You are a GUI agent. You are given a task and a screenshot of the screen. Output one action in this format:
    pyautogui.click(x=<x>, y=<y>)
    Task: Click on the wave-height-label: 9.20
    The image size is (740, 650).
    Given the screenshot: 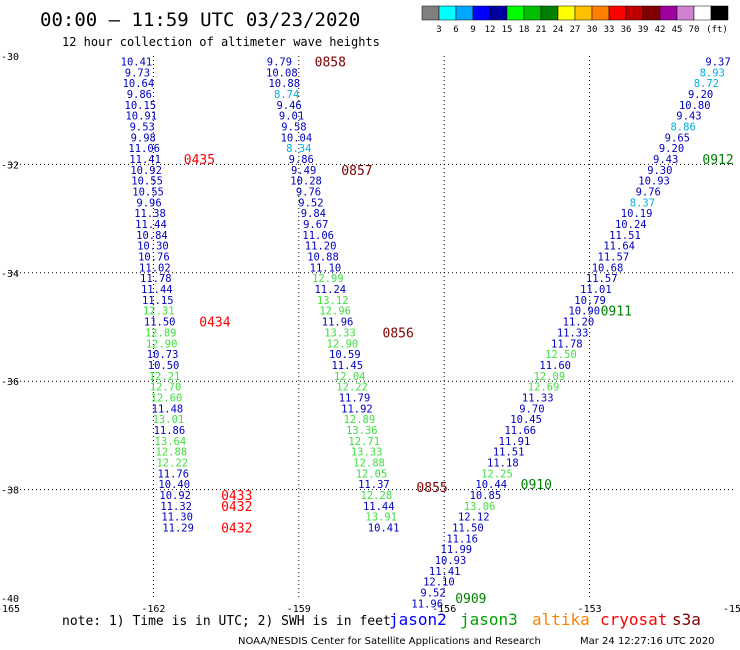 What is the action you would take?
    pyautogui.click(x=700, y=95)
    